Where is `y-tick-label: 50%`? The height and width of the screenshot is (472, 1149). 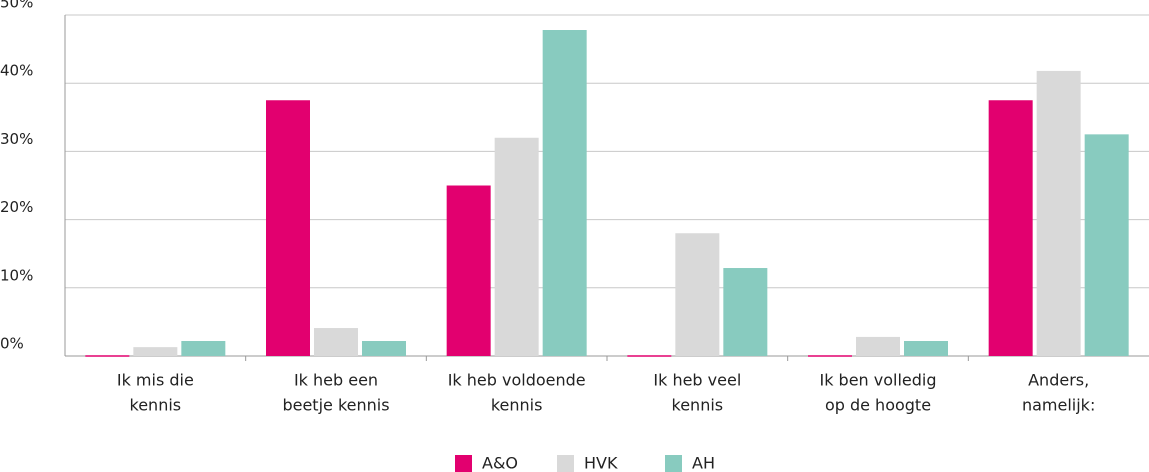 y-tick-label: 50% is located at coordinates (16, 6).